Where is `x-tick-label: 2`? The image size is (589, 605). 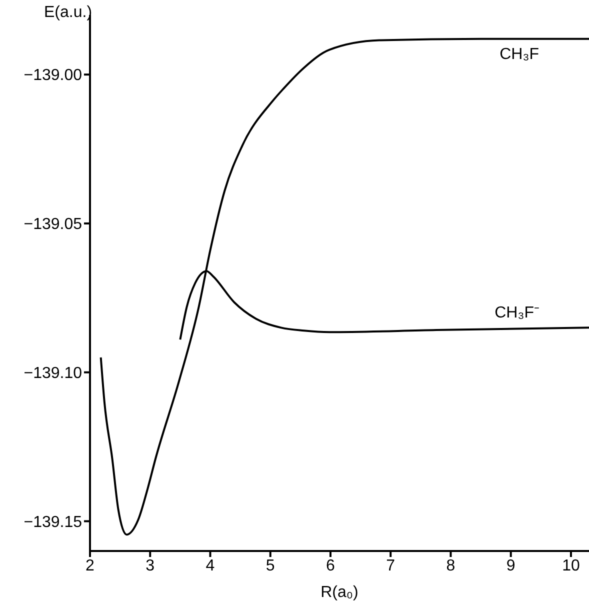
x-tick-label: 2 is located at coordinates (90, 565).